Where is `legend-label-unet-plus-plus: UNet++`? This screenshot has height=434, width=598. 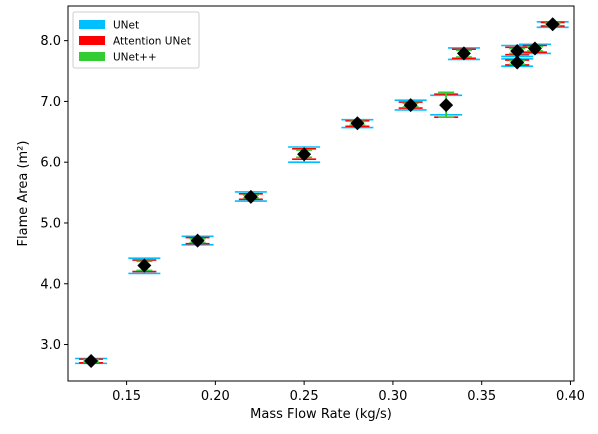 legend-label-unet-plus-plus: UNet++ is located at coordinates (135, 58).